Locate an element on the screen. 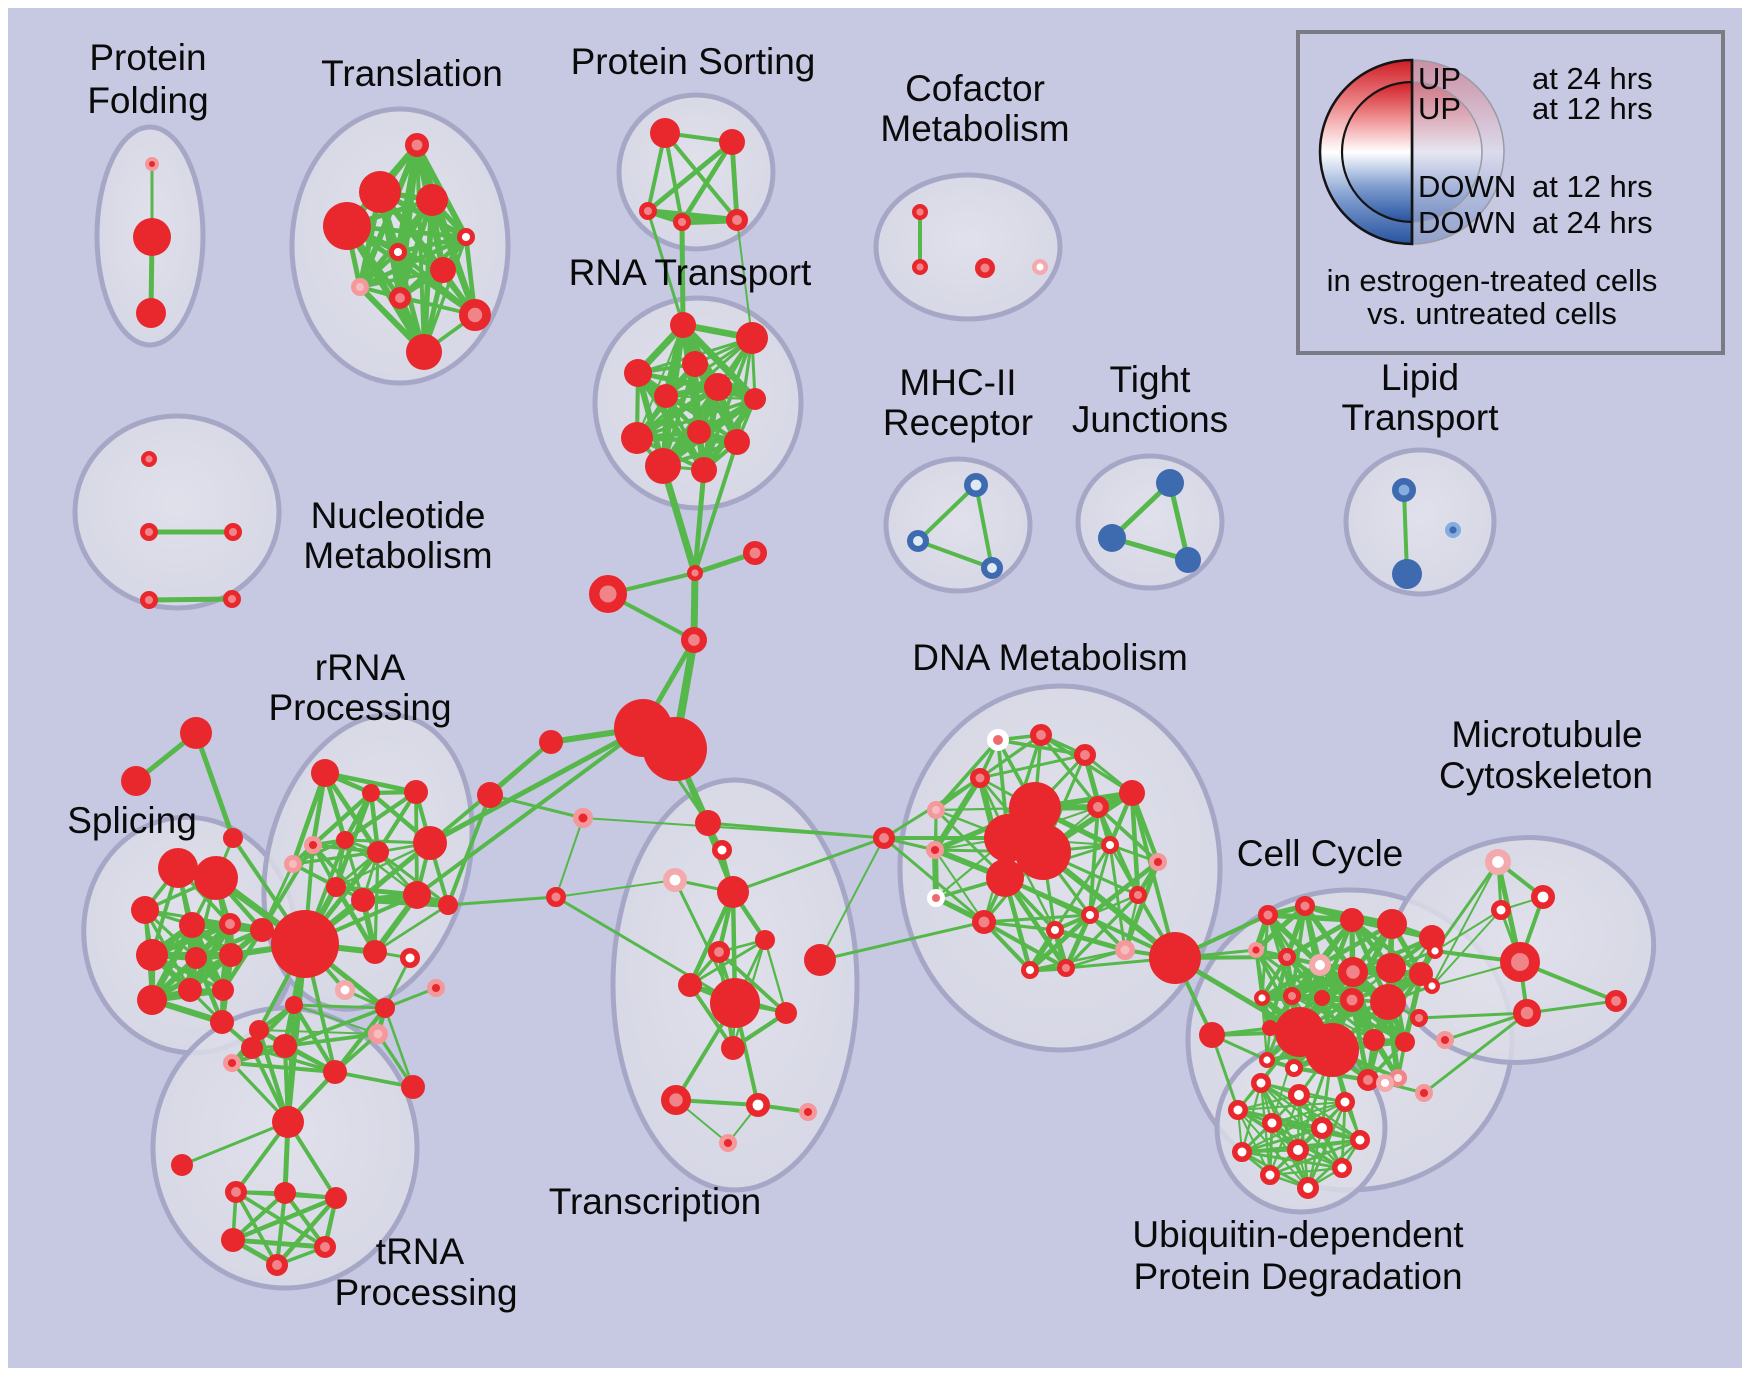 The image size is (1750, 1376). module-label: tRNA is located at coordinates (420, 1251).